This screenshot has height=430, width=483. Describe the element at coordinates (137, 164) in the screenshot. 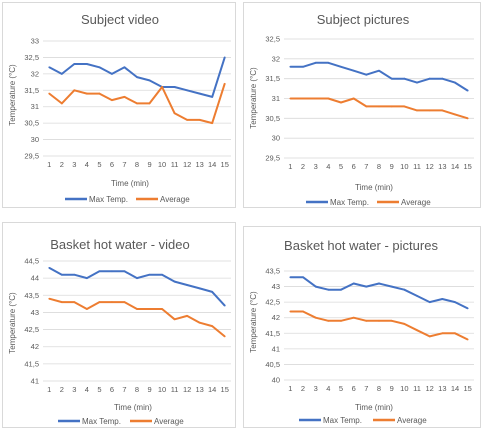

I see `x-tick-label: 8` at that location.